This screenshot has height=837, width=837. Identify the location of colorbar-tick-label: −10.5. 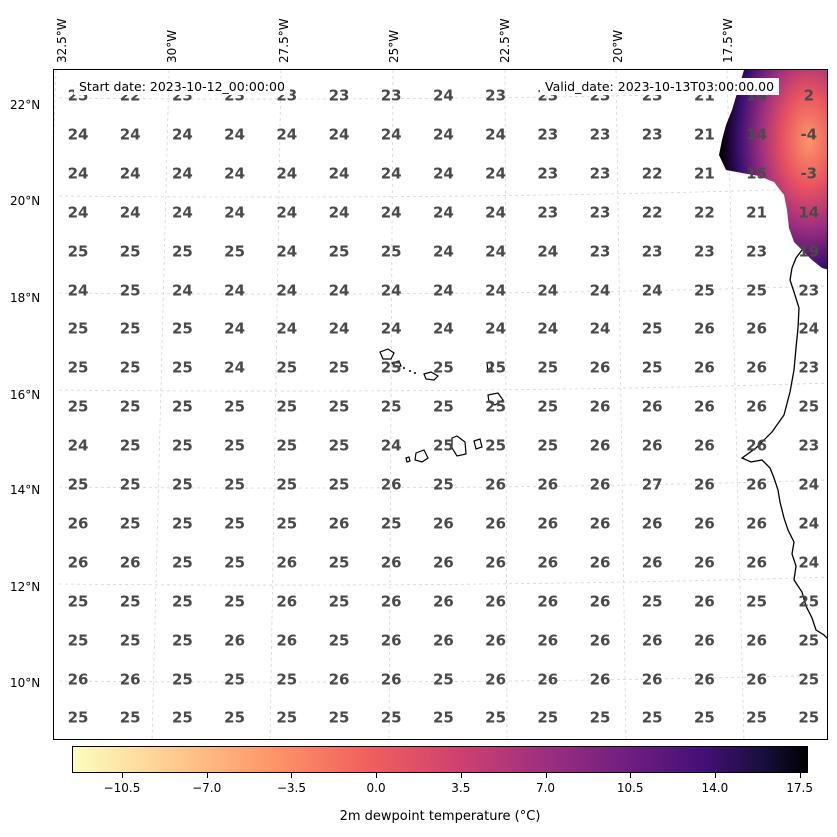
(122, 788).